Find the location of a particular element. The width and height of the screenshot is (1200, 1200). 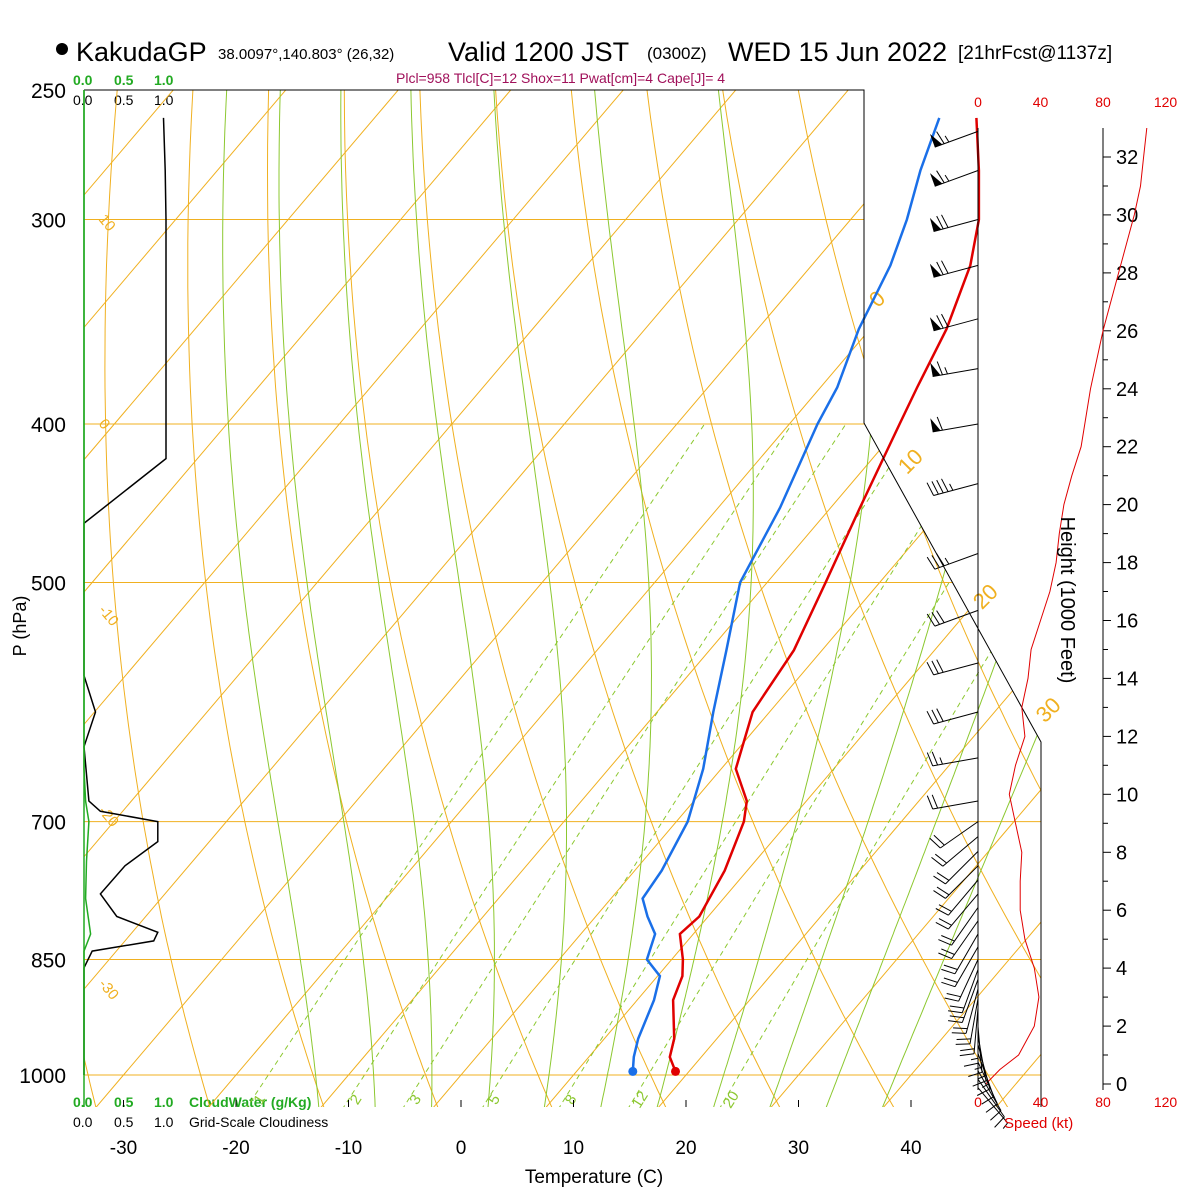

pressure-tick-label: 250 is located at coordinates (48, 91).